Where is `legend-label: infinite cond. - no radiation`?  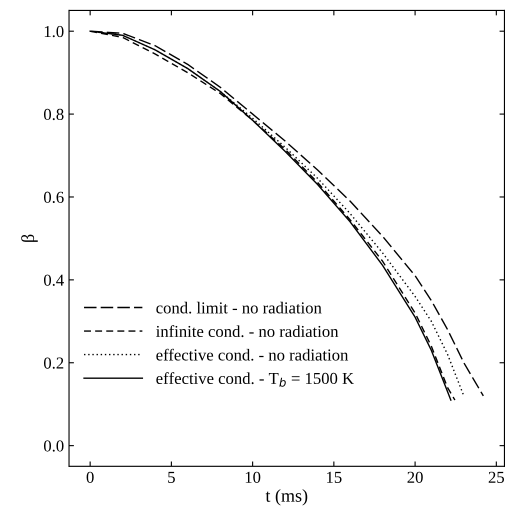 legend-label: infinite cond. - no radiation is located at coordinates (247, 331).